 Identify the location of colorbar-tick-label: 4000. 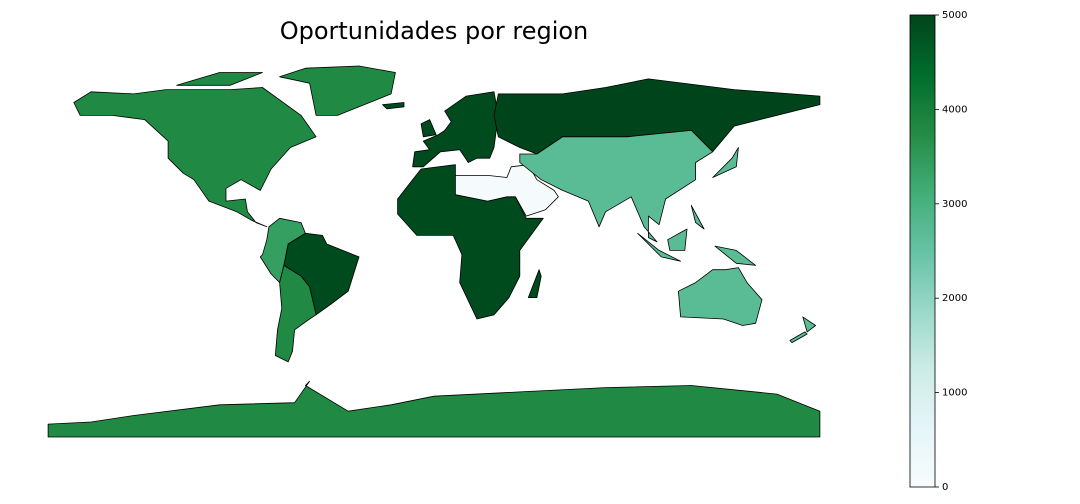
(954, 109).